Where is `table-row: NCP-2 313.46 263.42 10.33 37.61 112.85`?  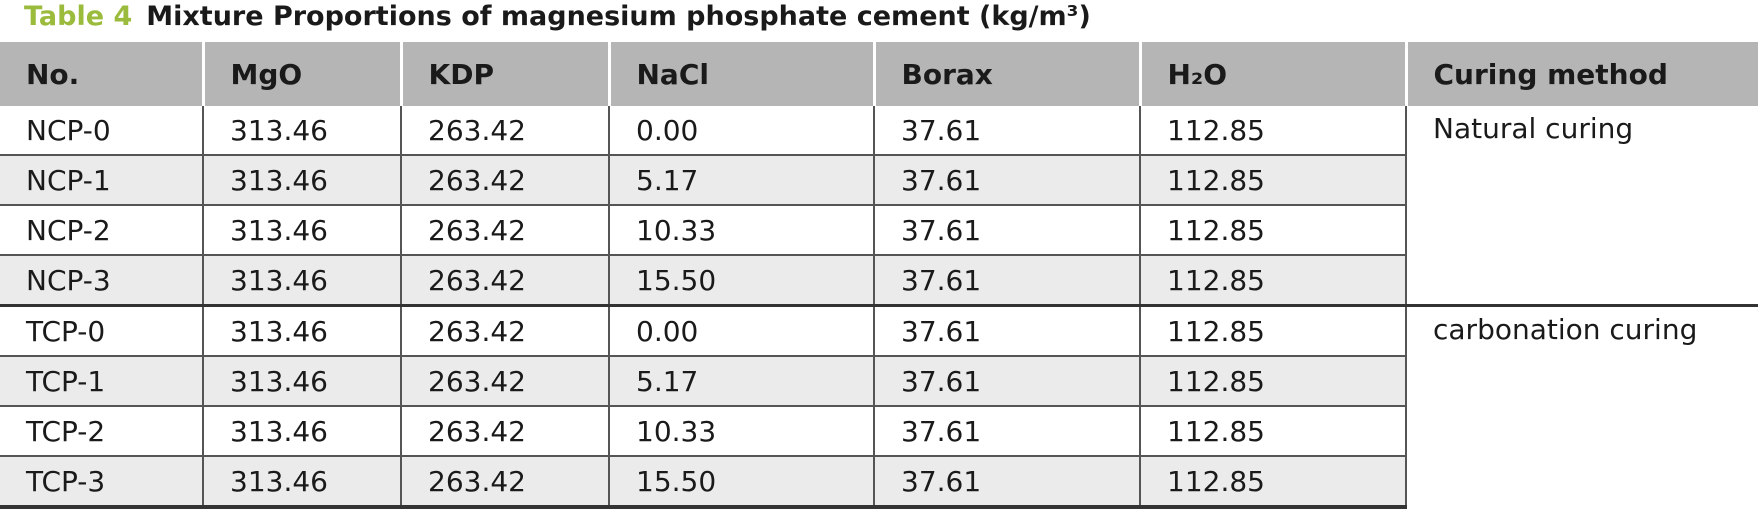
table-row: NCP-2 313.46 263.42 10.33 37.61 112.85 is located at coordinates (879, 229).